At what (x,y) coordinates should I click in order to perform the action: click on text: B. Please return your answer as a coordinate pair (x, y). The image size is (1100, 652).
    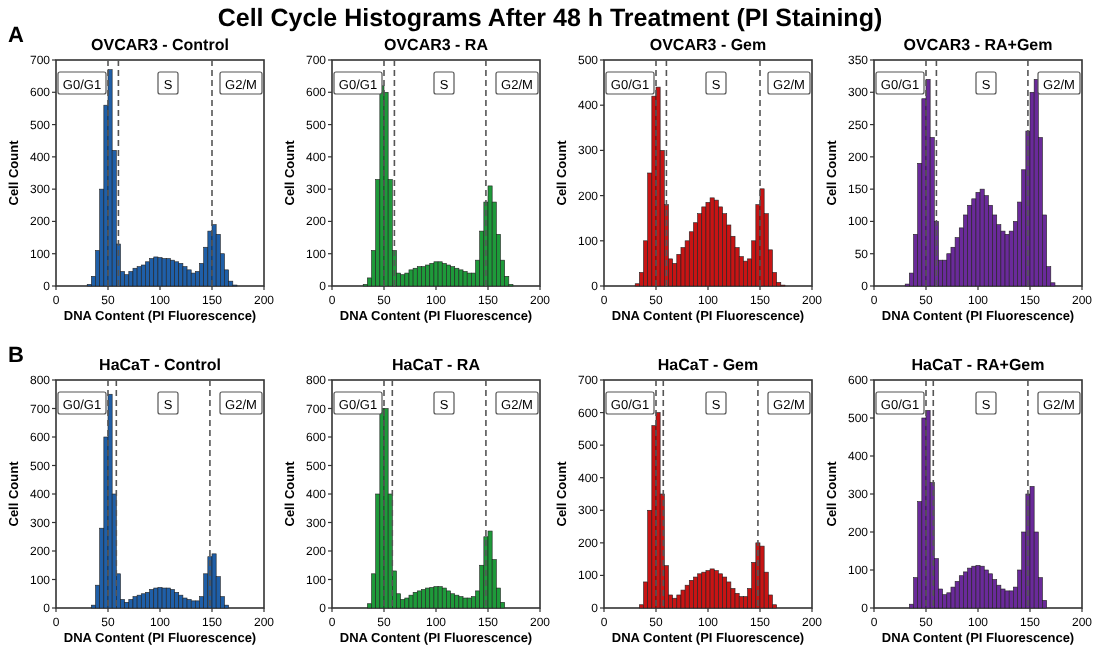
    Looking at the image, I should click on (16, 356).